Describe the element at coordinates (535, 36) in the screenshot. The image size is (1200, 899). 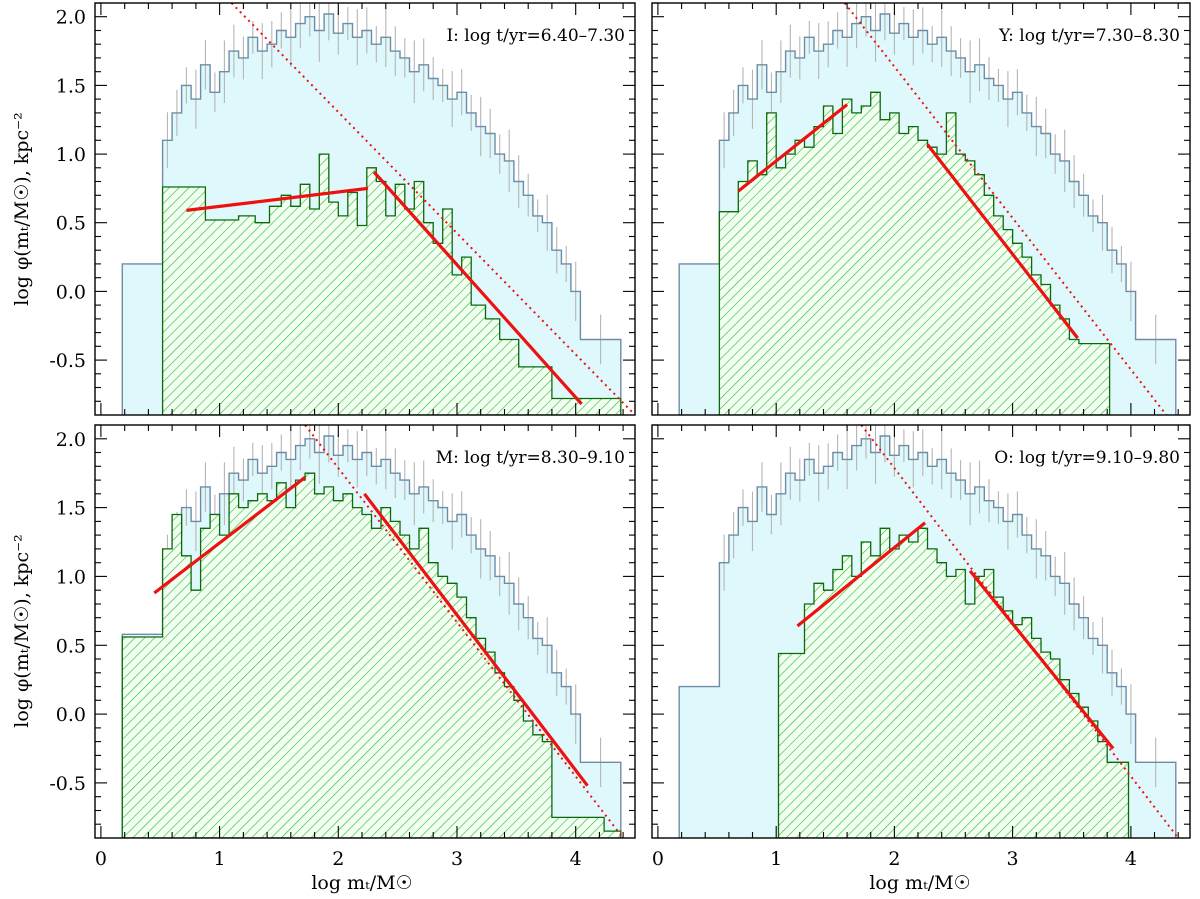
I see `panel-title: I: log t/yr=6.40–7.30` at that location.